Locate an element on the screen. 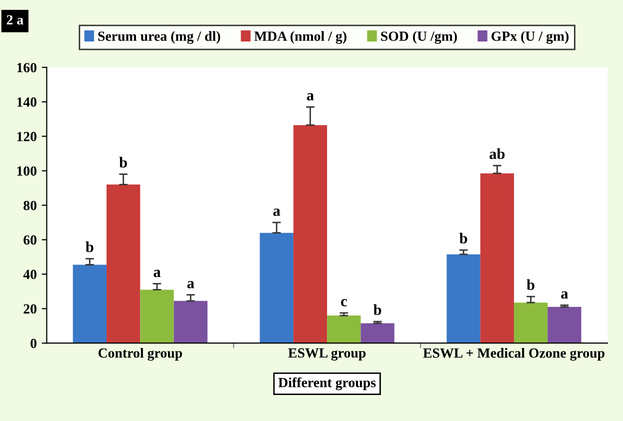 This screenshot has width=623, height=421. data-label: c is located at coordinates (344, 302).